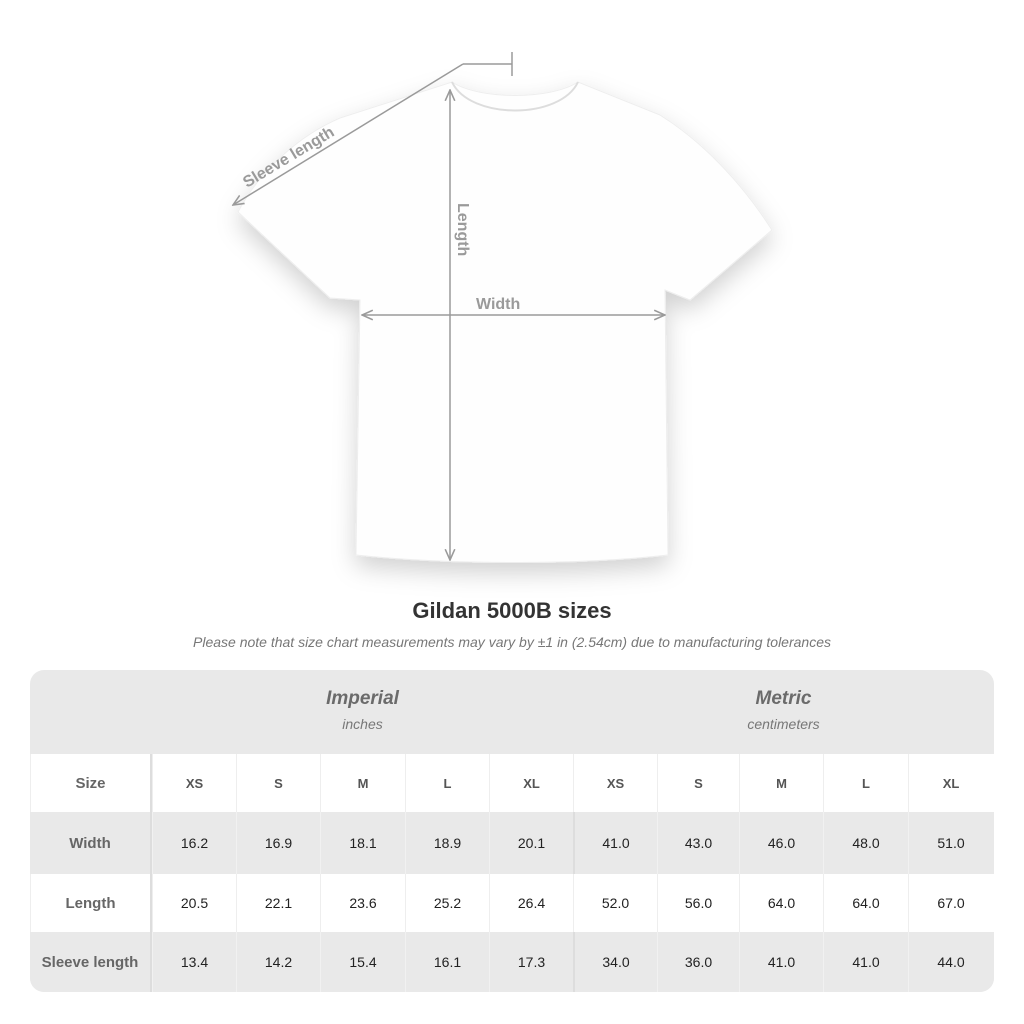 The image size is (1024, 1024). Describe the element at coordinates (447, 962) in the screenshot. I see `table-cell: 16.1` at that location.